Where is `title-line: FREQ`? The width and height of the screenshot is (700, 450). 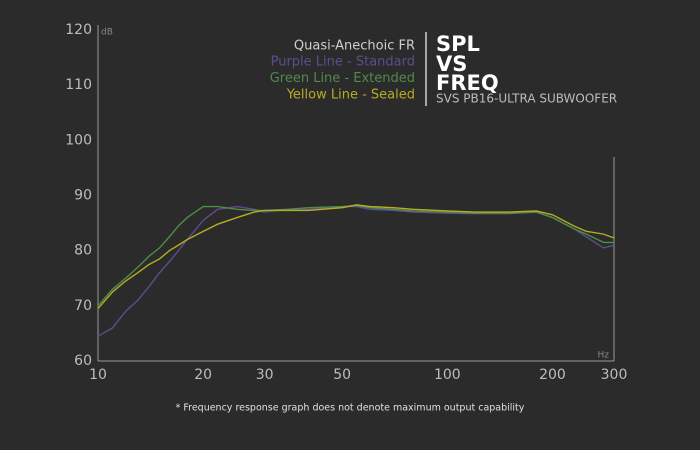
title-line: FREQ is located at coordinates (467, 83).